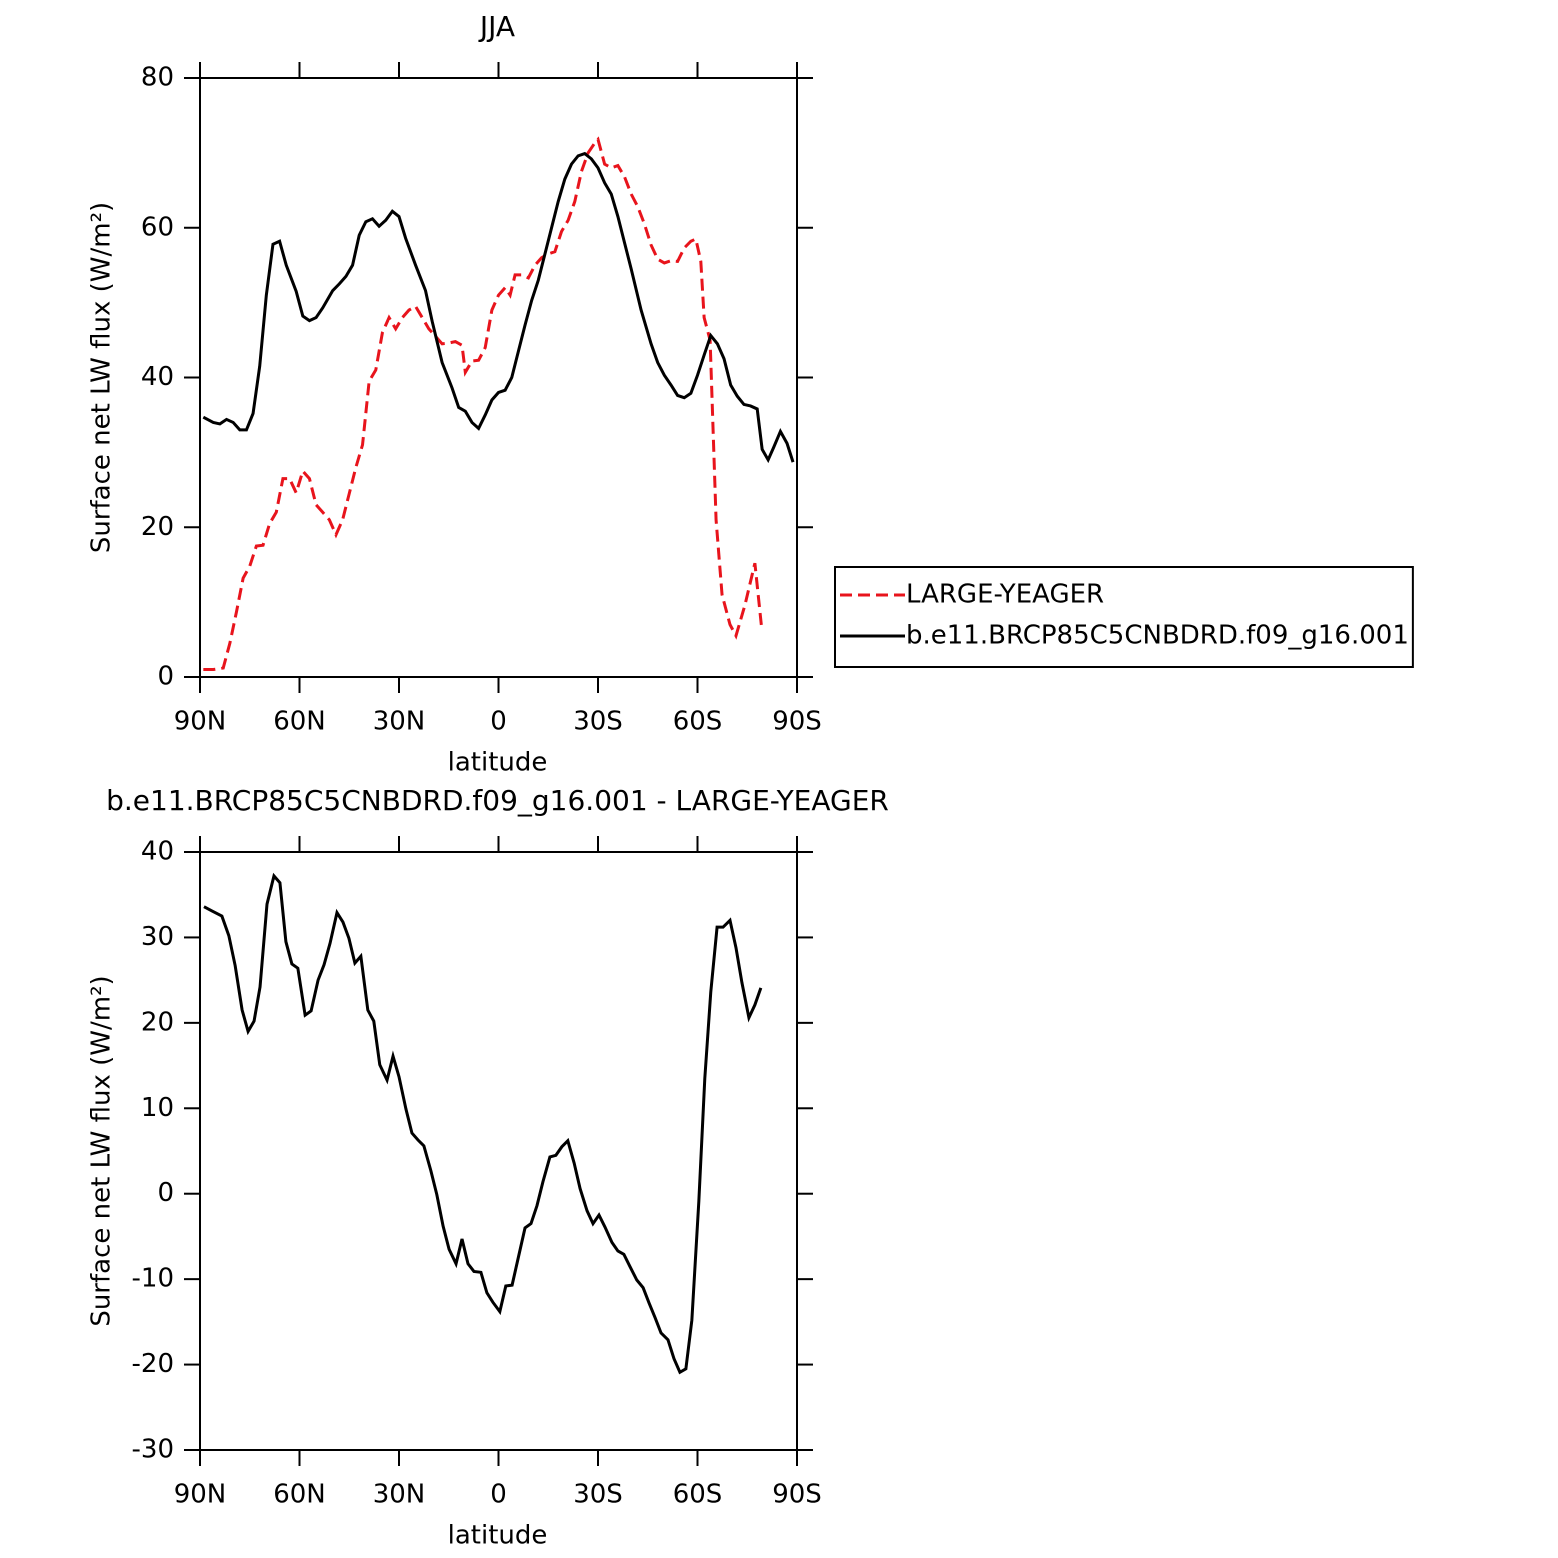  What do you see at coordinates (153, 1279) in the screenshot?
I see `y-tick-label: -10` at bounding box center [153, 1279].